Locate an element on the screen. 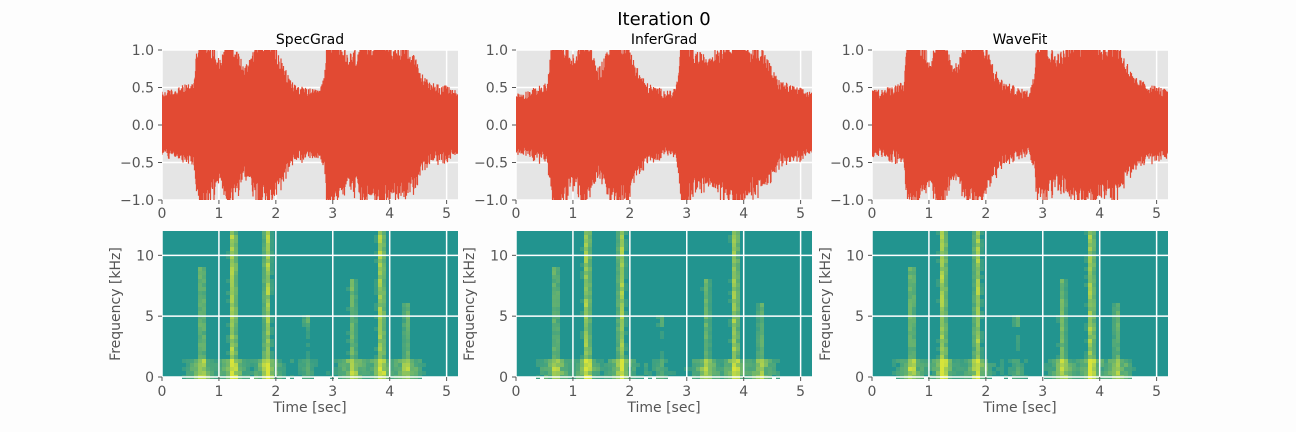 The image size is (1296, 432). y-tick-label: 0.5 is located at coordinates (497, 89).